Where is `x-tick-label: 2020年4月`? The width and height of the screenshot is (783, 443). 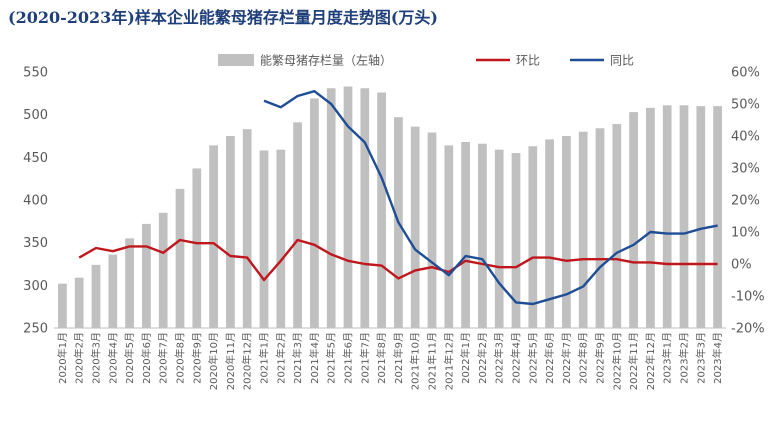 x-tick-label: 2020年4月 is located at coordinates (112, 358).